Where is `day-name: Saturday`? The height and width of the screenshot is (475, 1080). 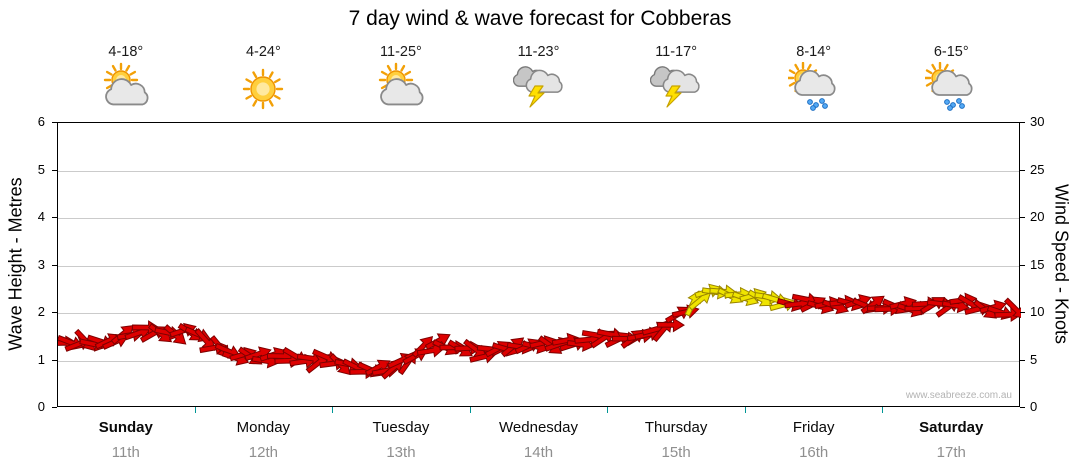 day-name: Saturday is located at coordinates (951, 427).